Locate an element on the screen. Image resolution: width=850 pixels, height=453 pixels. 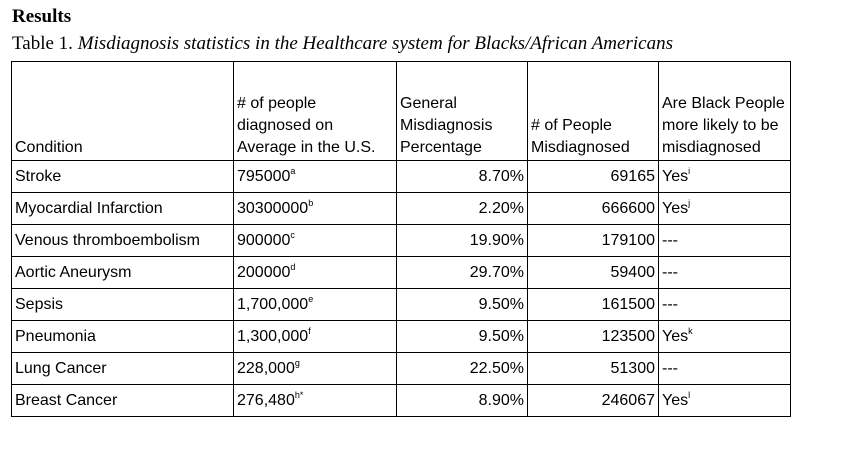
cell-diagnosed-value: 1,300,000 is located at coordinates (273, 336).